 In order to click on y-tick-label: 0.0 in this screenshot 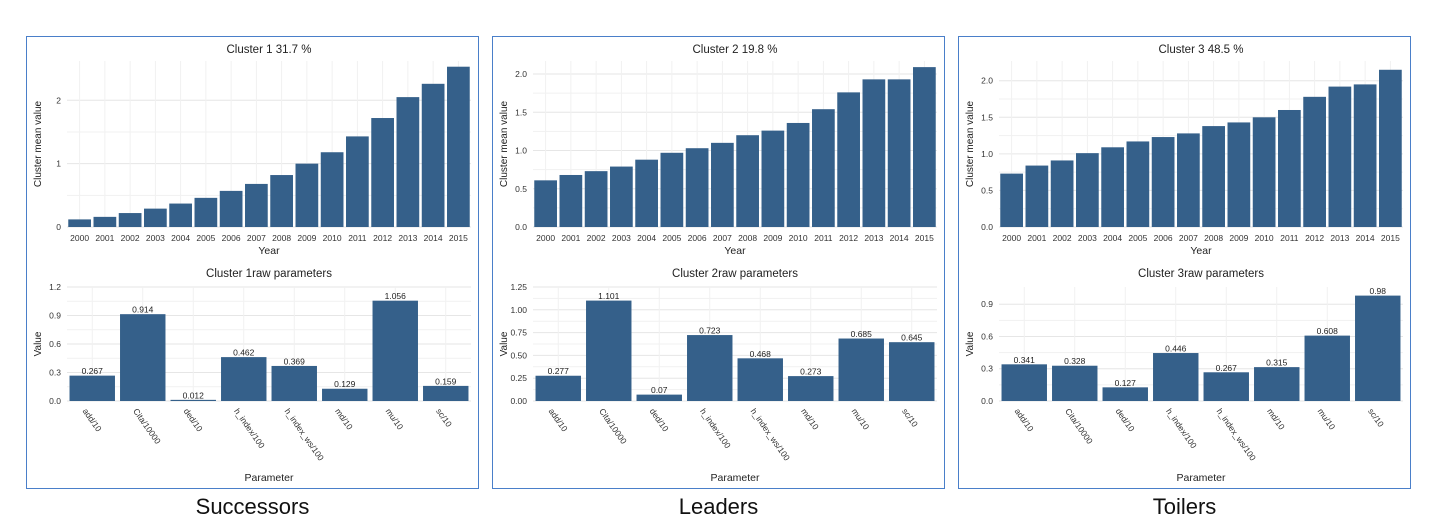, I will do `click(987, 227)`.